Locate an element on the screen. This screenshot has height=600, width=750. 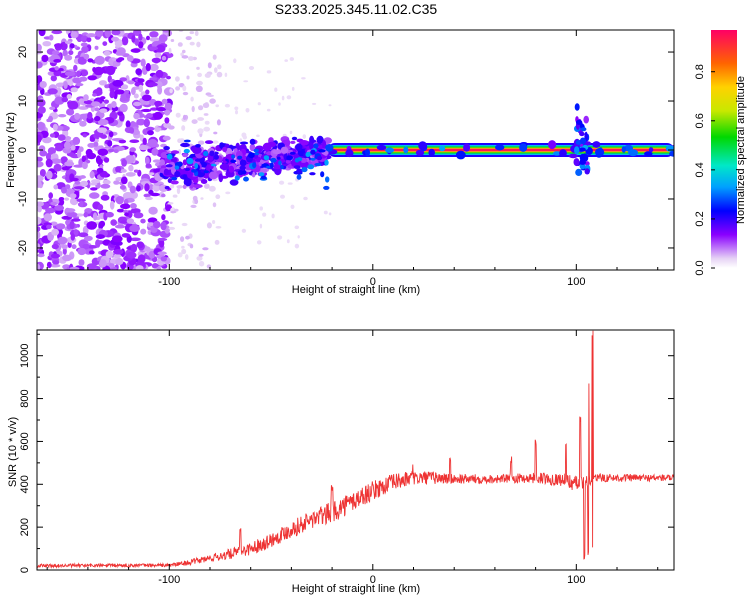
spike-blob is located at coordinates (587, 171).